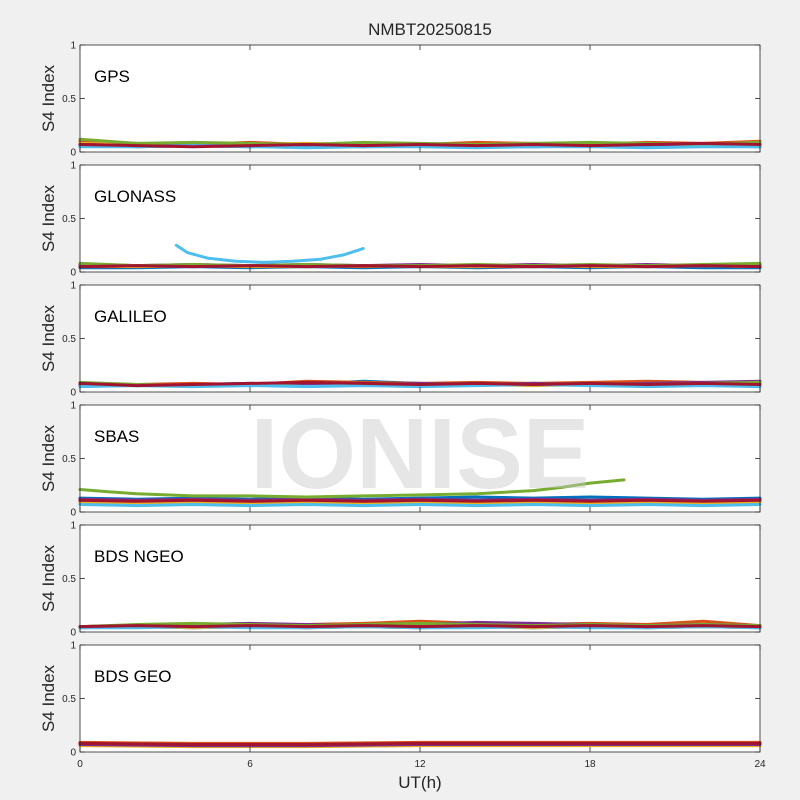 Image resolution: width=800 pixels, height=800 pixels. I want to click on x-axis: 0 6 12 18 24, so click(421, 764).